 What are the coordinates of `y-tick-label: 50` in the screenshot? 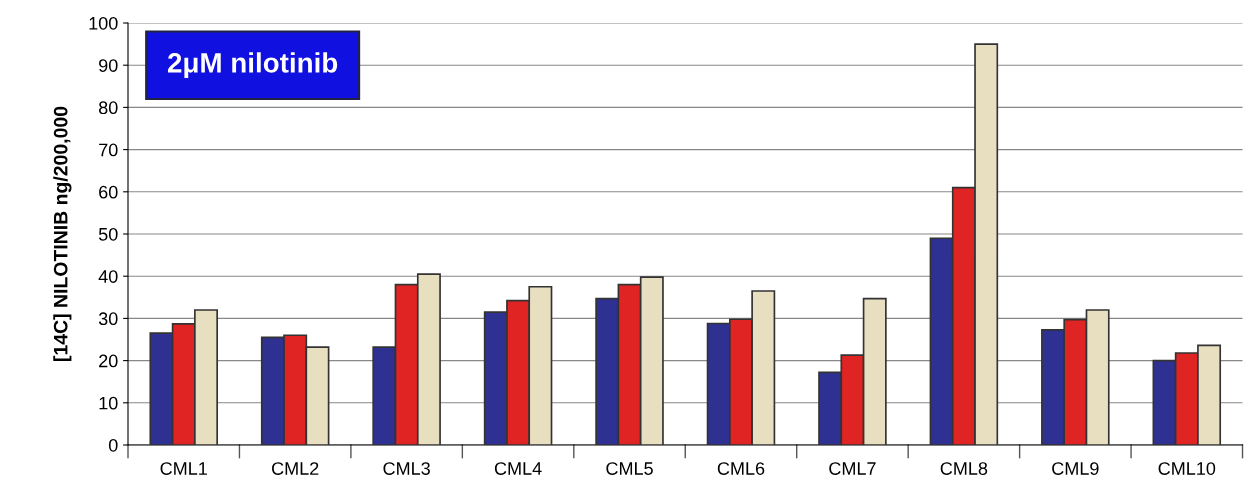 It's located at (108, 234).